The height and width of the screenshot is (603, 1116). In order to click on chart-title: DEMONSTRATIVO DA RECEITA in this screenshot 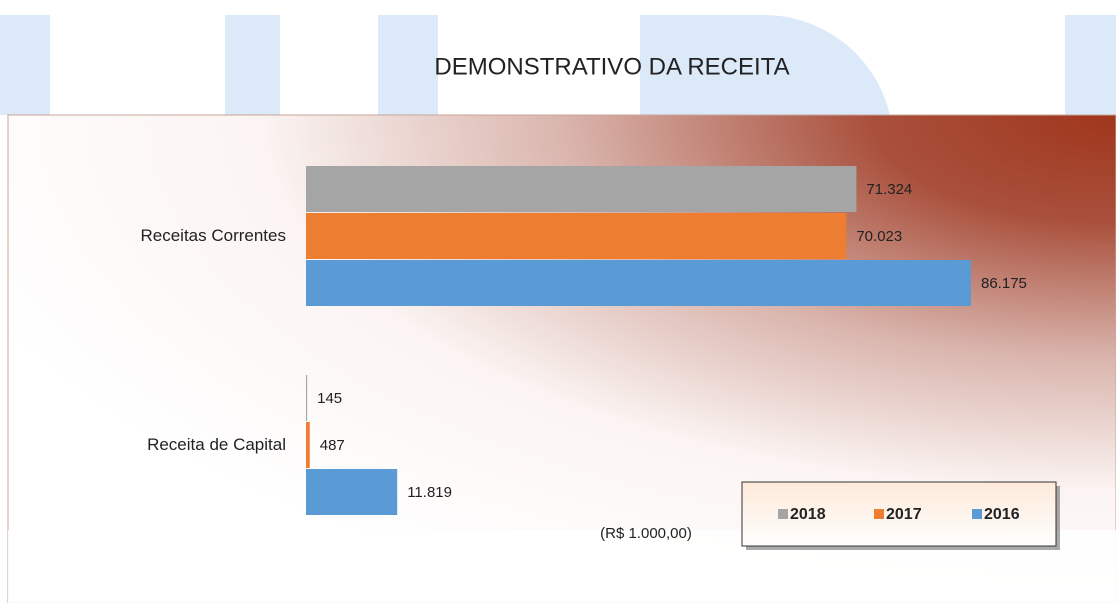, I will do `click(611, 66)`.